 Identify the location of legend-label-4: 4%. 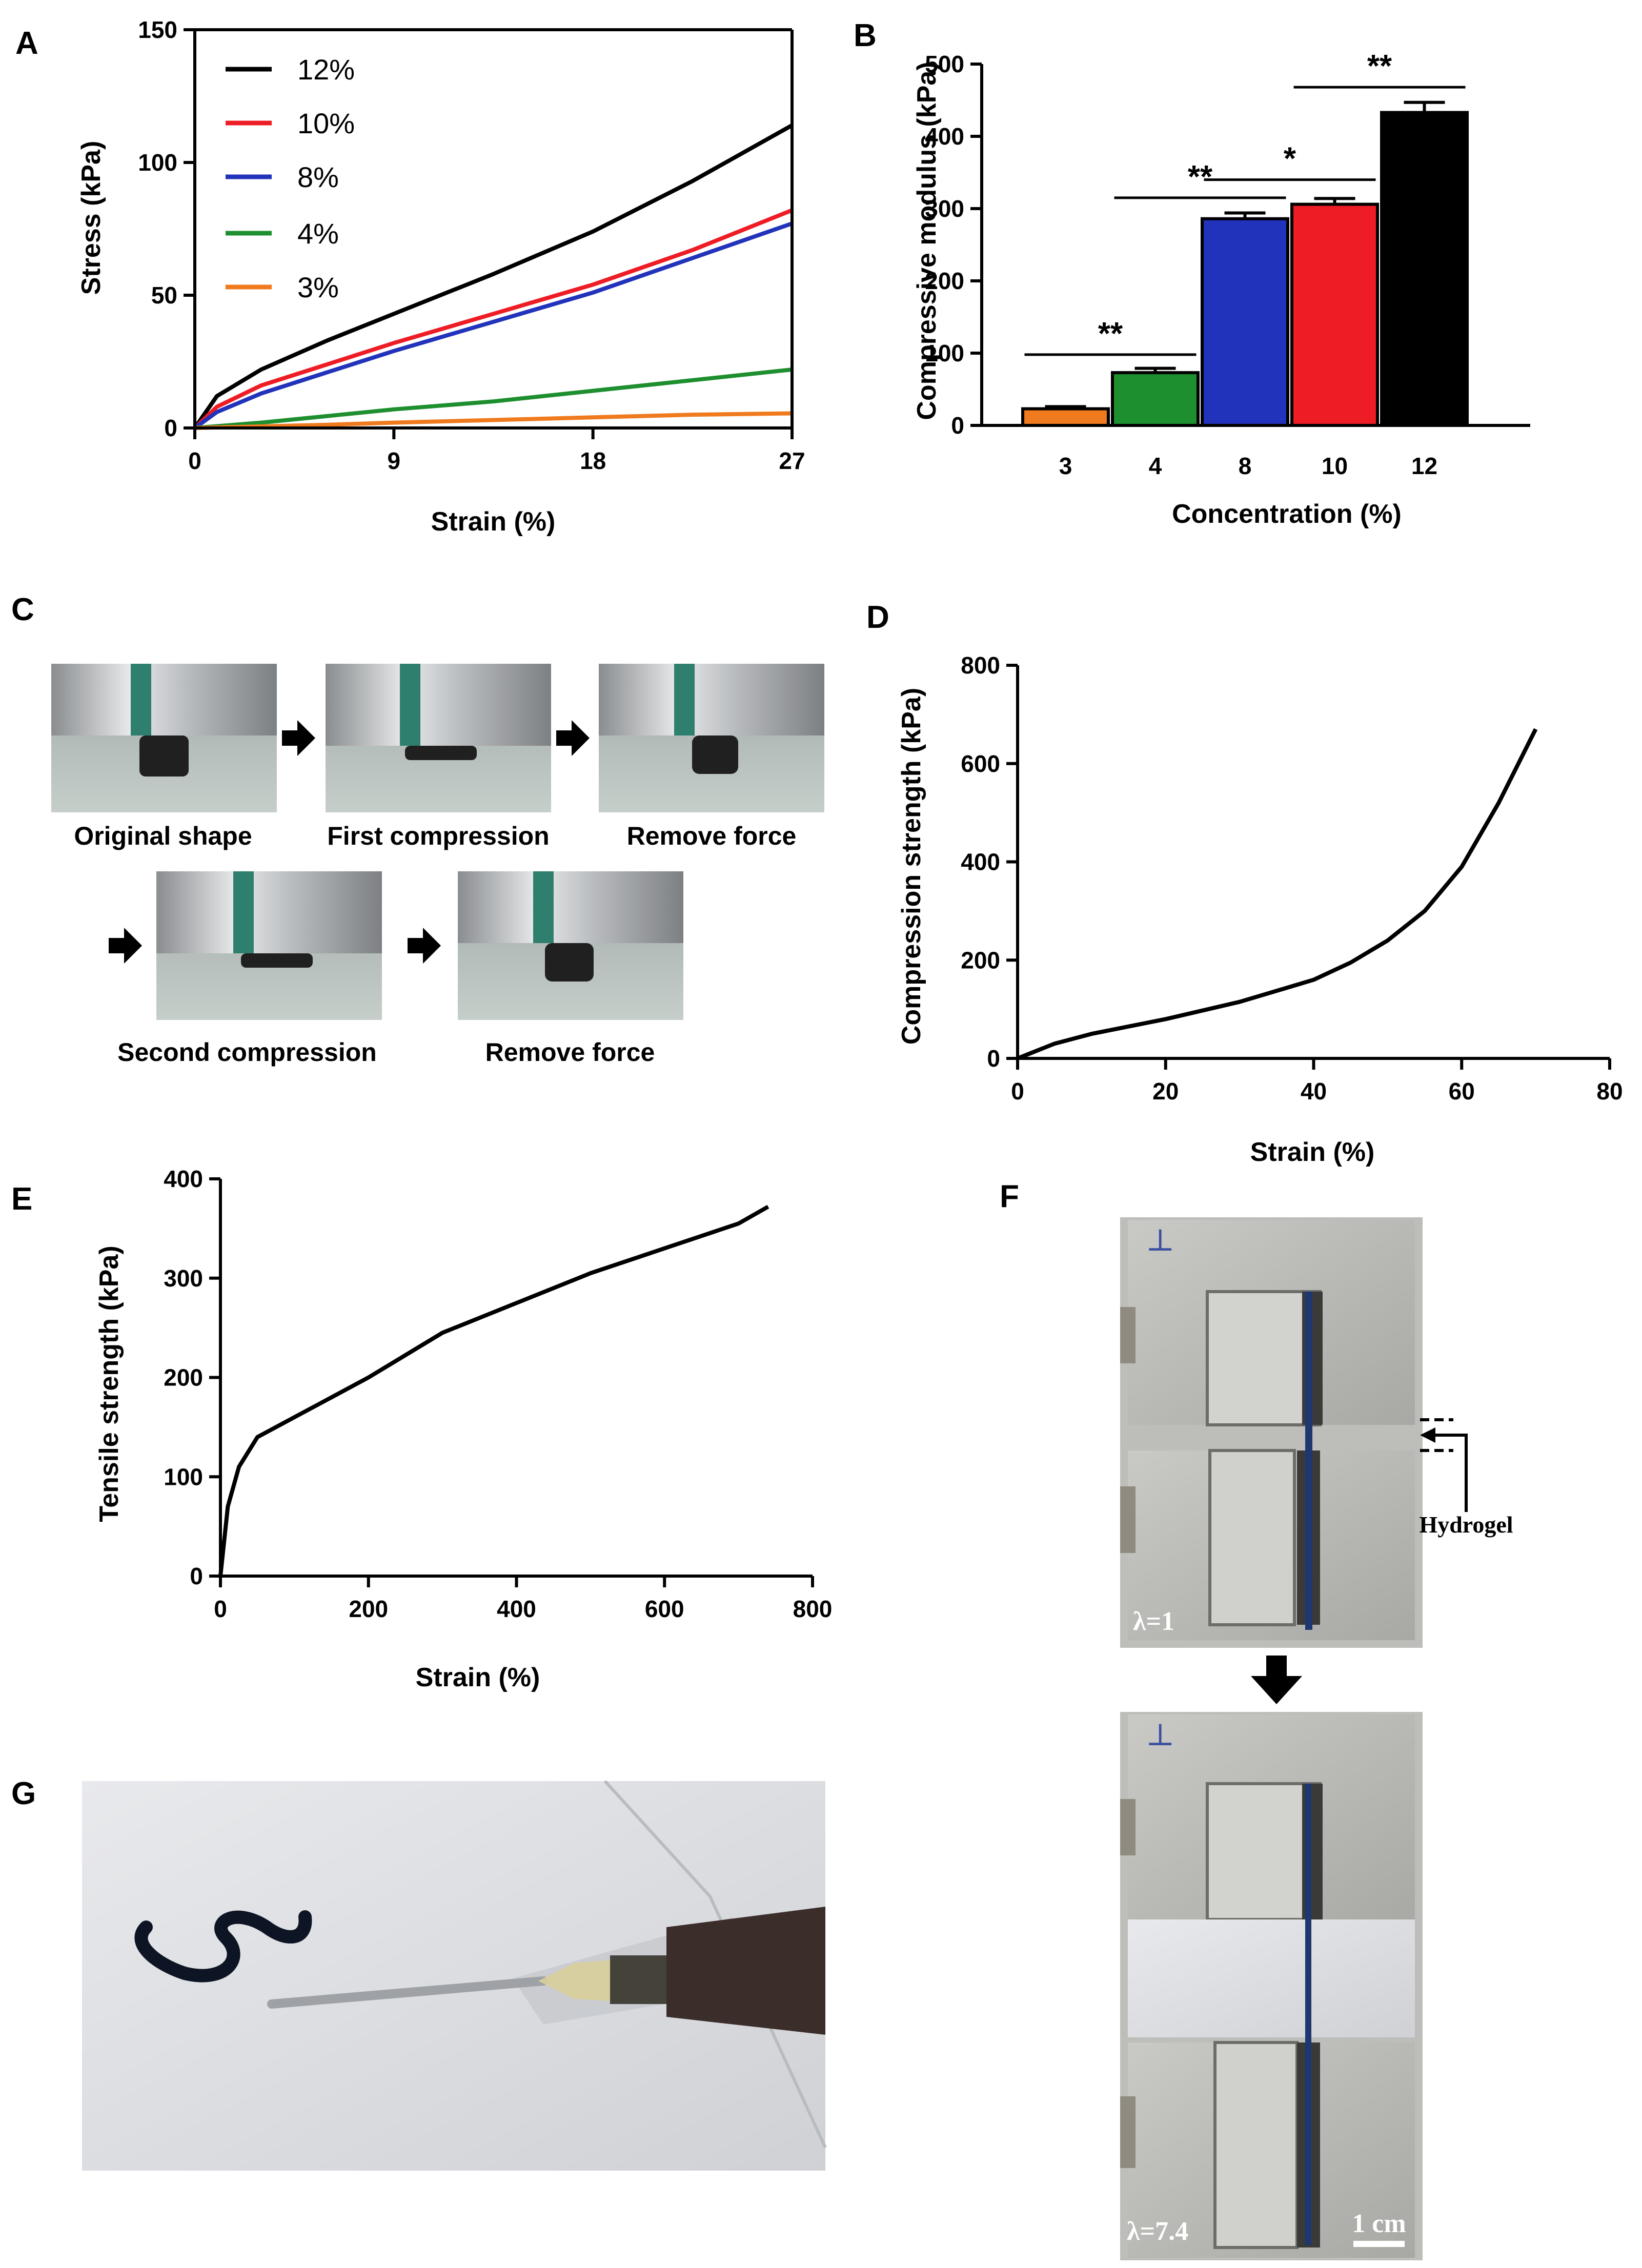
(318, 234).